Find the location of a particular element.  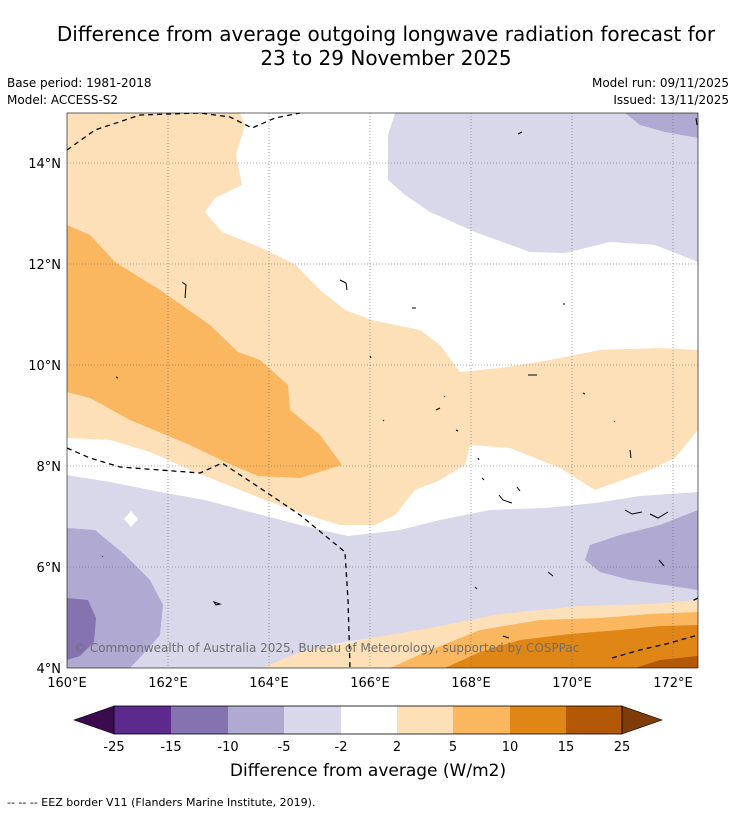

colorbar-tick: 15 is located at coordinates (566, 747).